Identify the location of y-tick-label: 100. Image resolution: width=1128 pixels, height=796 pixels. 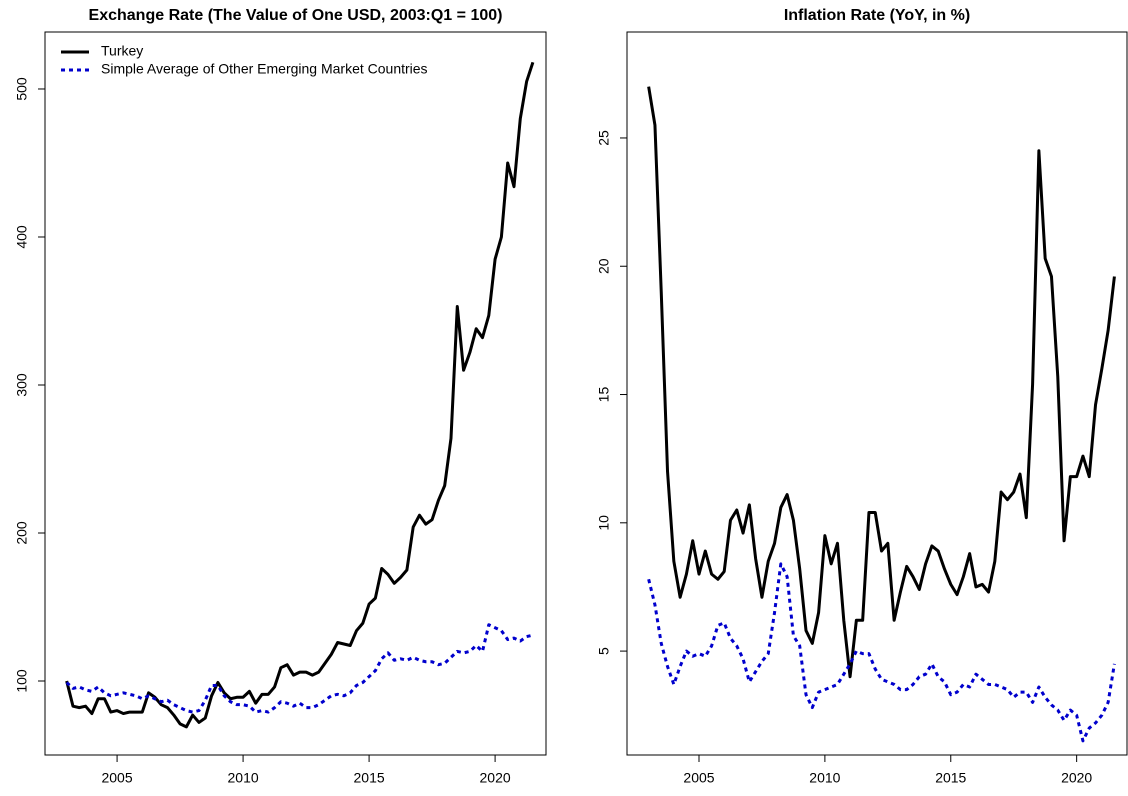
(22, 681).